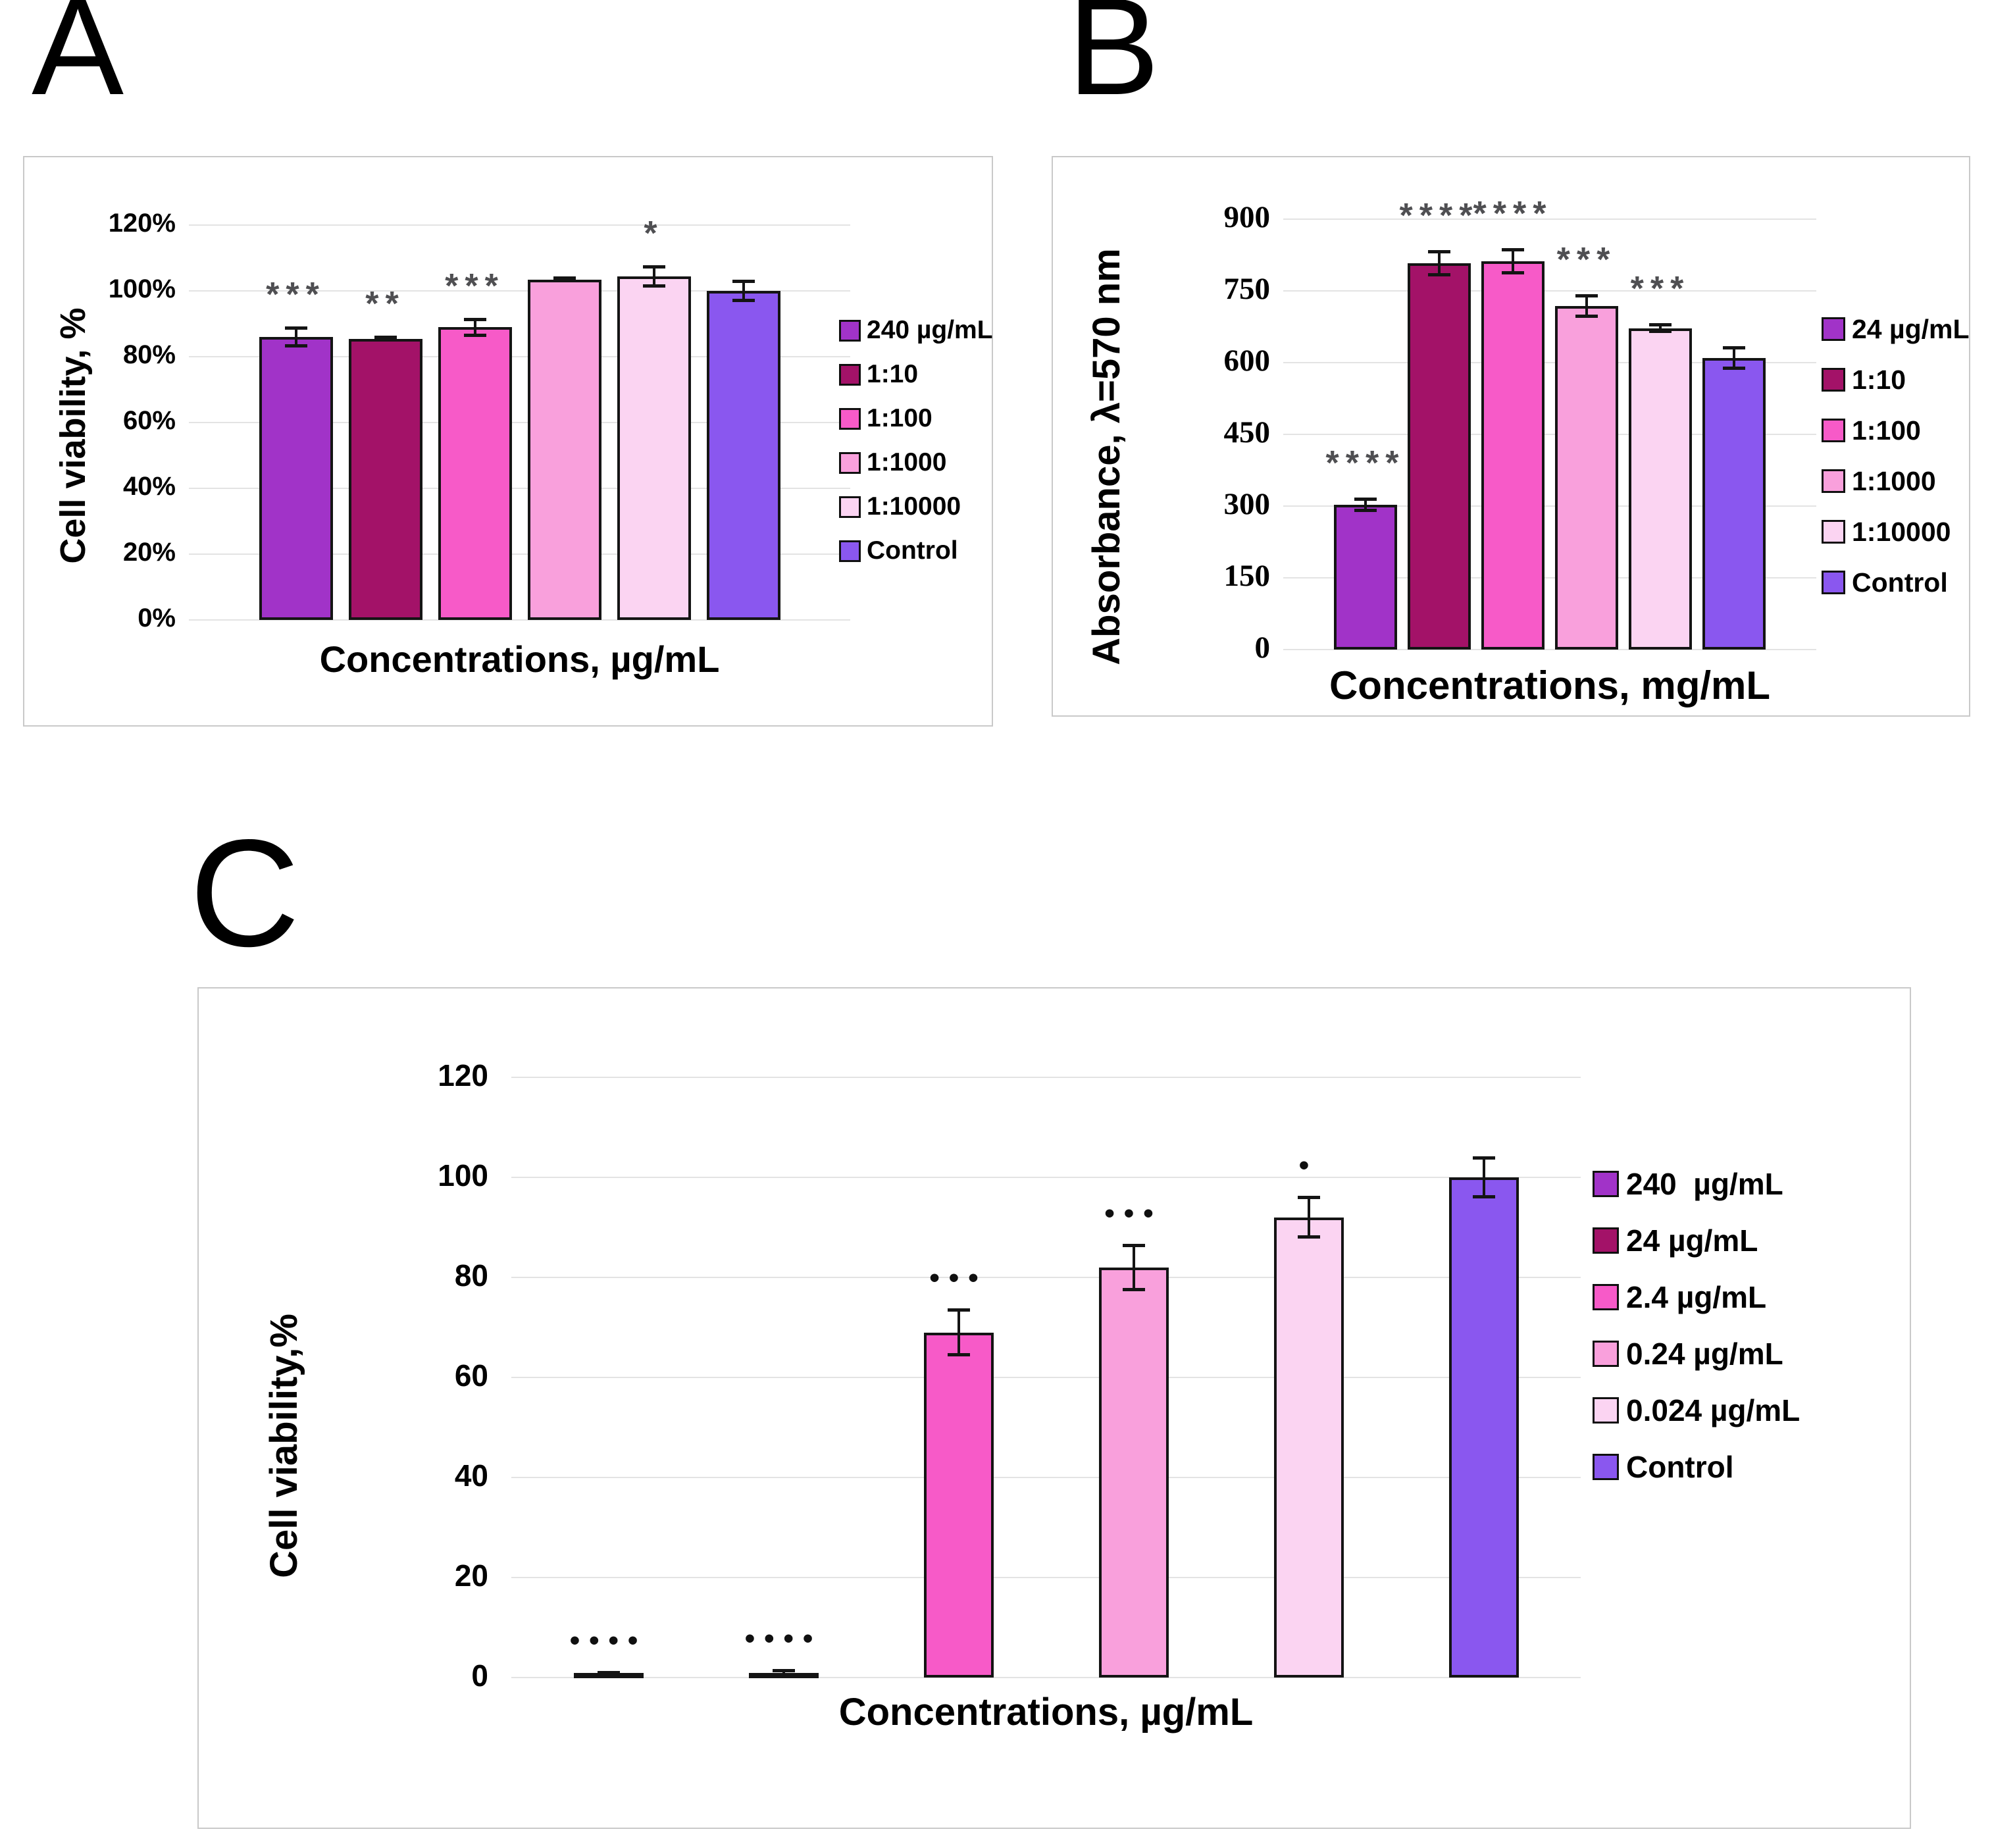 This screenshot has width=1992, height=1848. Describe the element at coordinates (784, 1638) in the screenshot. I see `significance-marker: ••••` at that location.